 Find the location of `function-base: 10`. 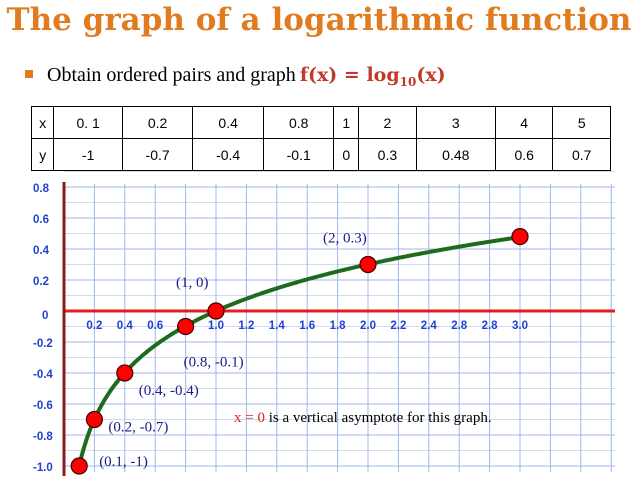

function-base: 10 is located at coordinates (408, 81).